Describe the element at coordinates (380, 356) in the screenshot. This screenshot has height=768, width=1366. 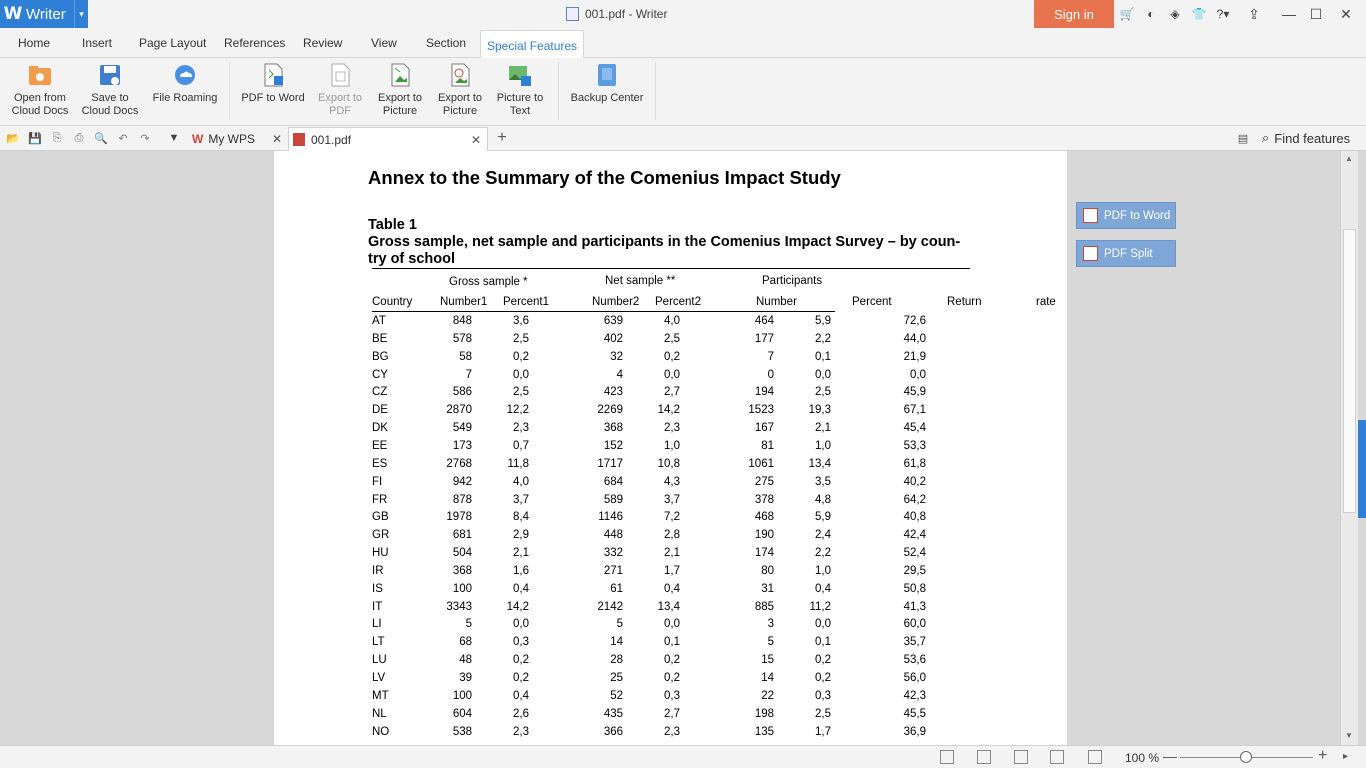
I see `cell-country: BG` at that location.